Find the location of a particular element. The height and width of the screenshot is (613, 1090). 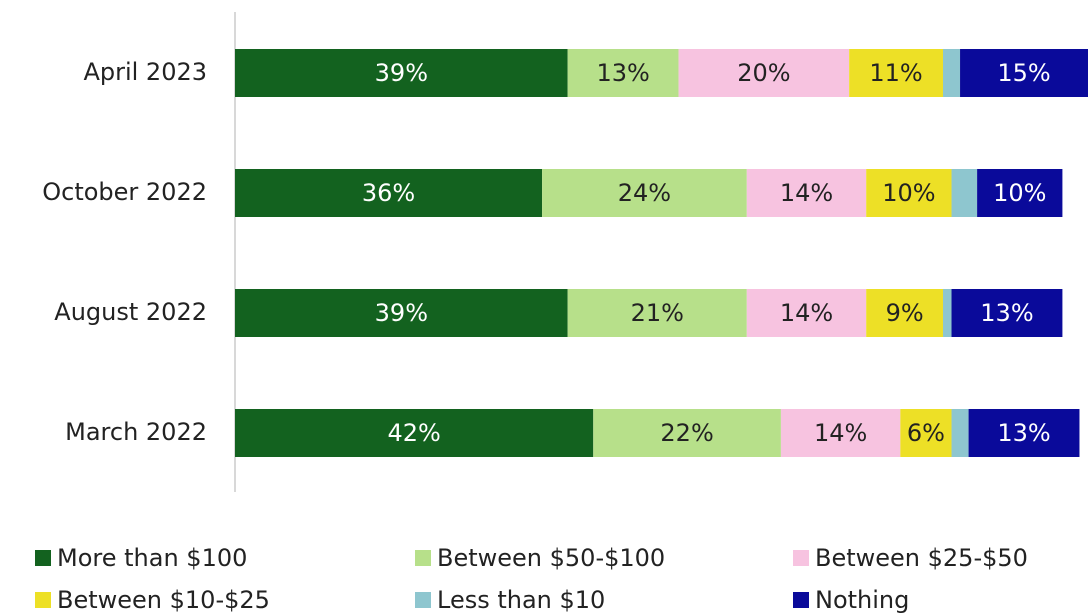

y-tick-label: October 2022 is located at coordinates (124, 192).